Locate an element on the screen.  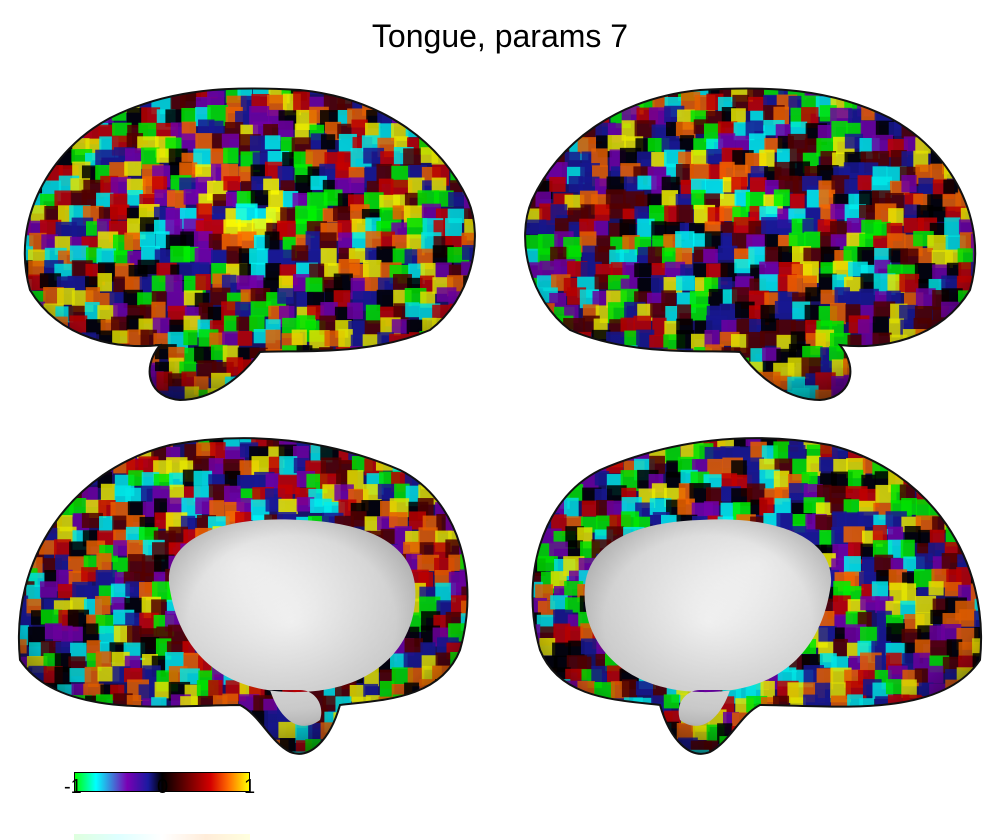
colorbar-reflection is located at coordinates (162, 837).